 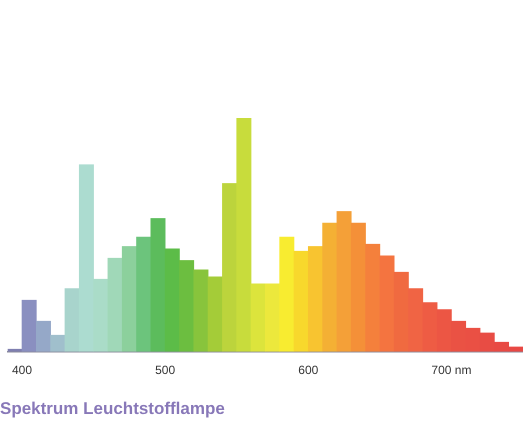 What do you see at coordinates (451, 370) in the screenshot?
I see `x-tick-label: 700 nm` at bounding box center [451, 370].